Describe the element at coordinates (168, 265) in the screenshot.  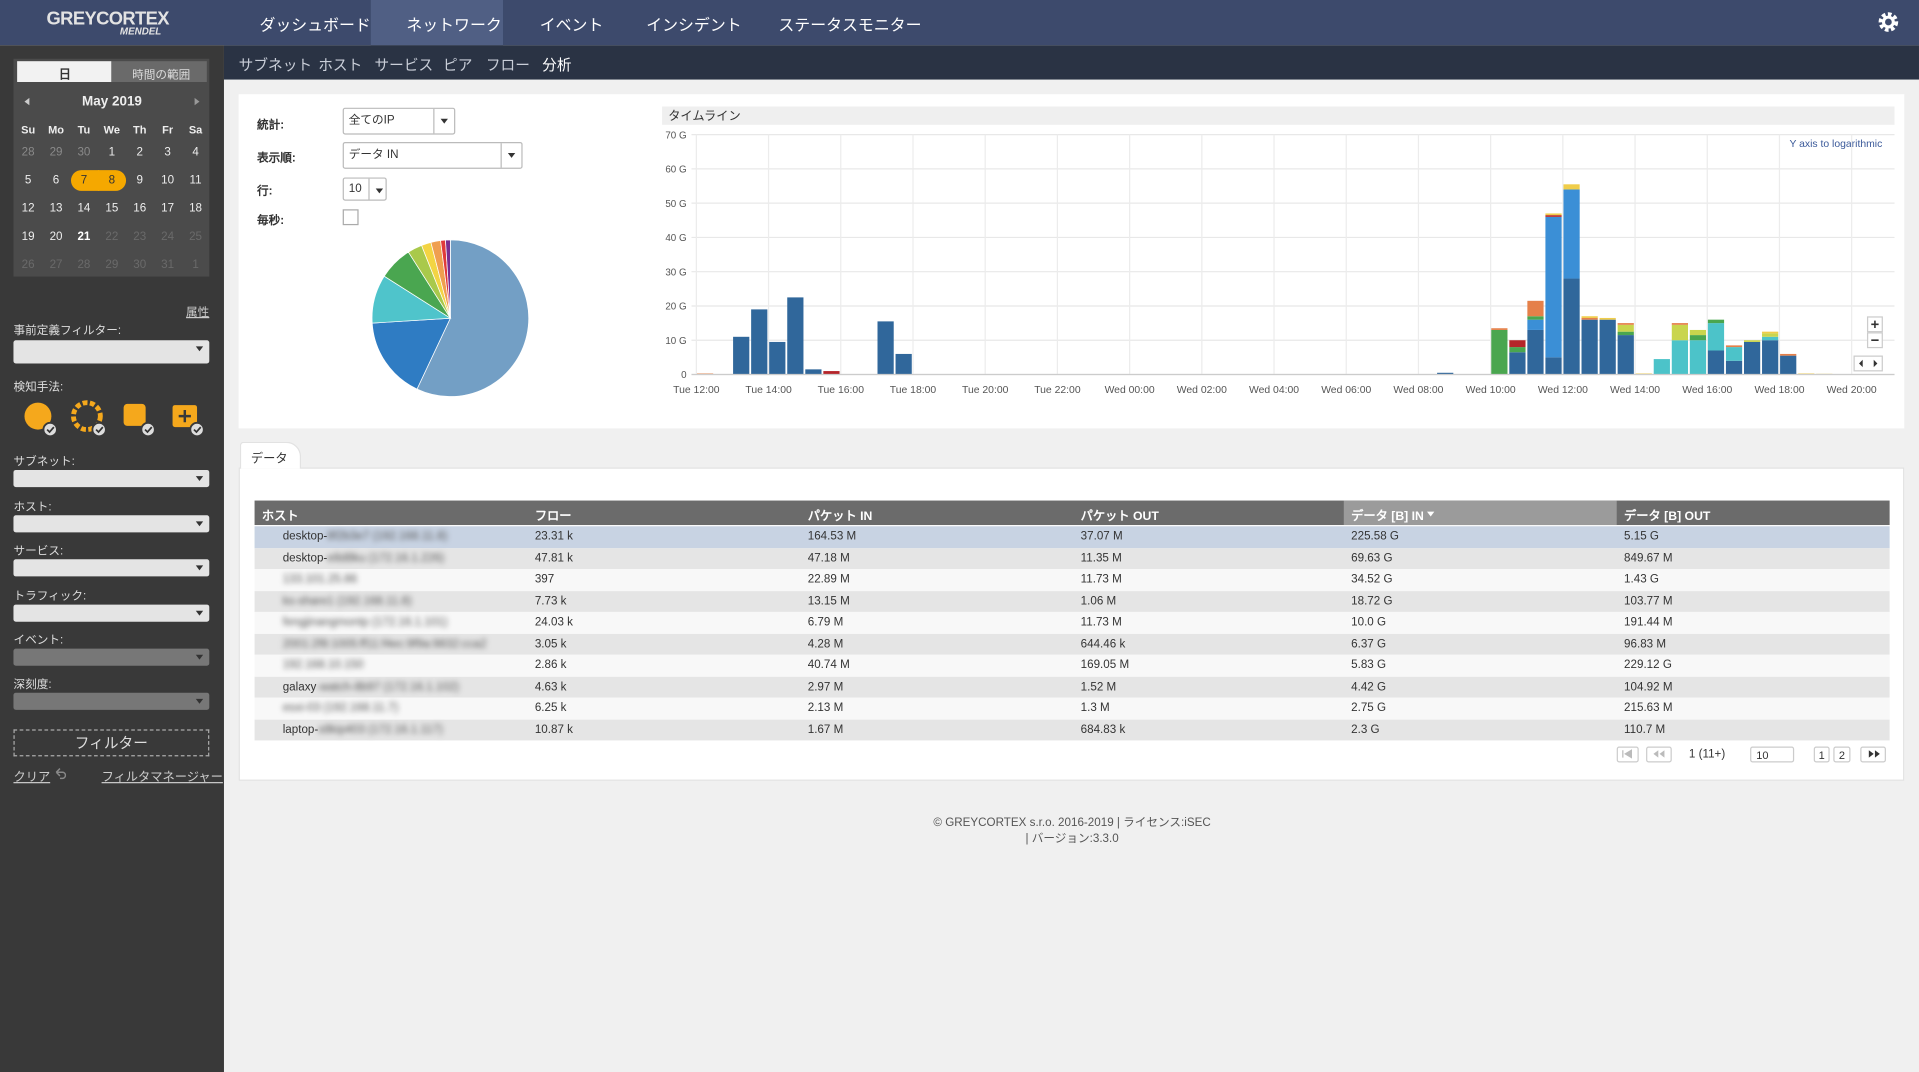
I see `calendar-day: 31` at that location.